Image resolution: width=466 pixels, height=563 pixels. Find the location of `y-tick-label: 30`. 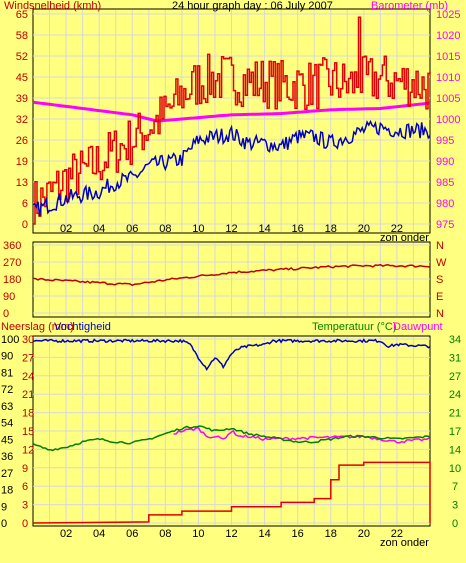

y-tick-label: 30 is located at coordinates (28, 340).